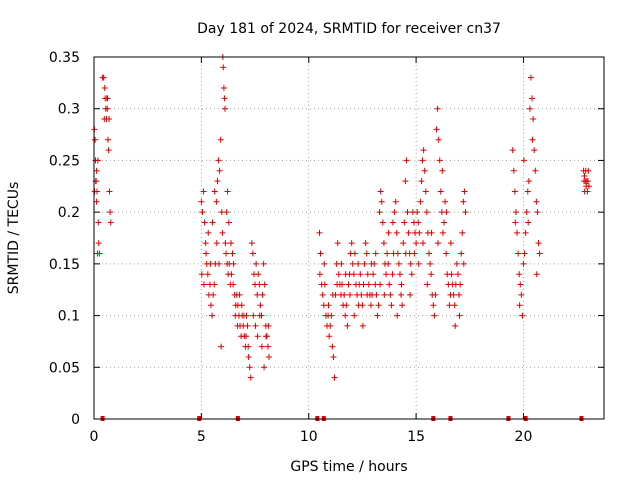 The width and height of the screenshot is (640, 480). I want to click on y-tick-label: 0.2, so click(69, 213).